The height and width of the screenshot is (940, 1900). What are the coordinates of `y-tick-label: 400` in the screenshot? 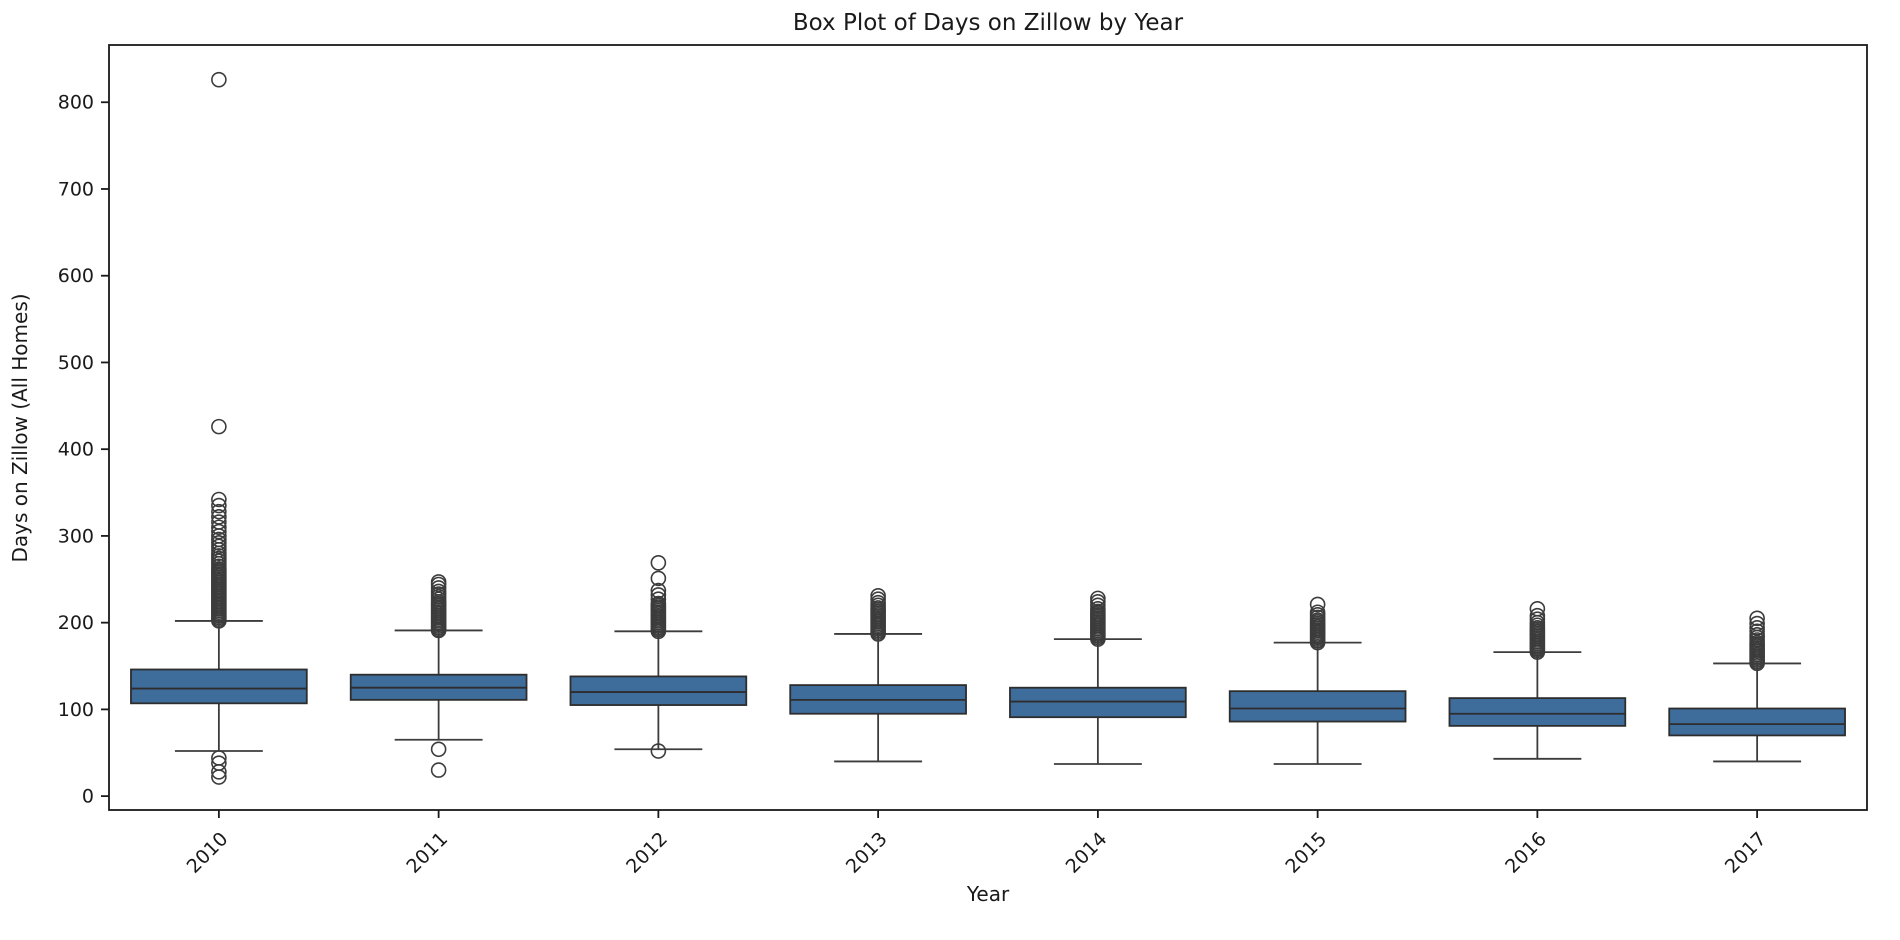 It's located at (76, 450).